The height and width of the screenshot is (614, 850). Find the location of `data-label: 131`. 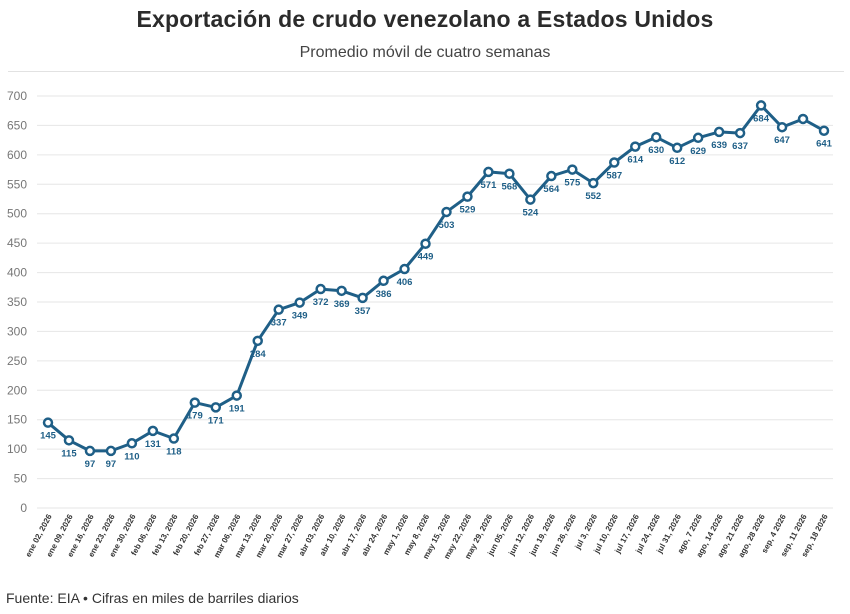

data-label: 131 is located at coordinates (153, 444).